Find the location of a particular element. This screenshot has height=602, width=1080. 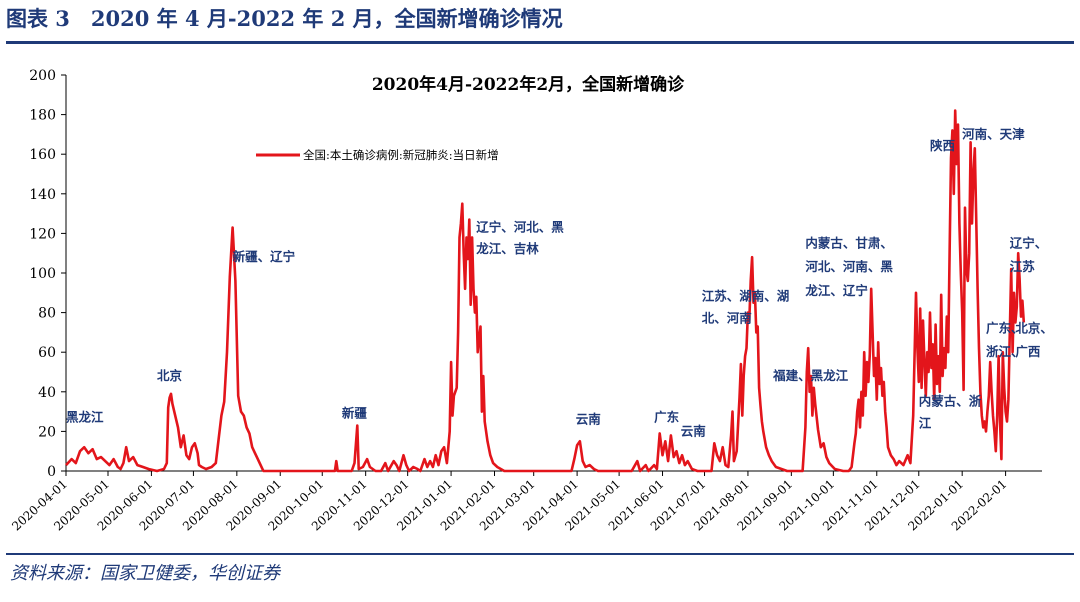

y-tick-label: 100 is located at coordinates (42, 274).